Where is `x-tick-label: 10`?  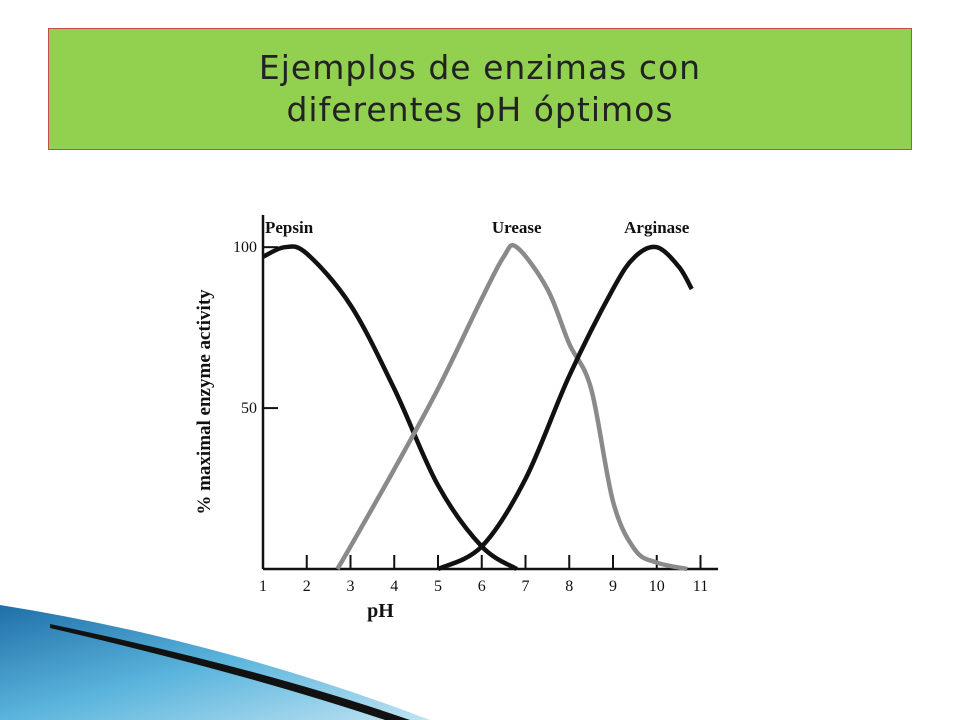 x-tick-label: 10 is located at coordinates (657, 586).